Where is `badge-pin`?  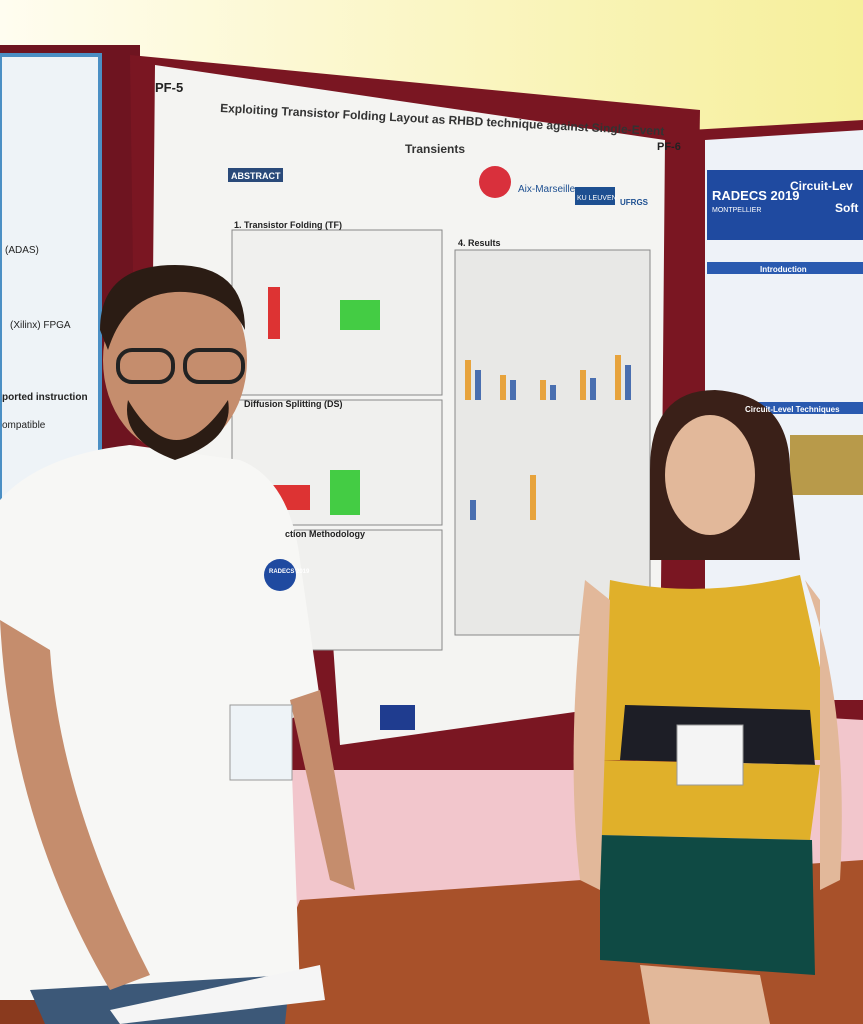 badge-pin is located at coordinates (280, 575).